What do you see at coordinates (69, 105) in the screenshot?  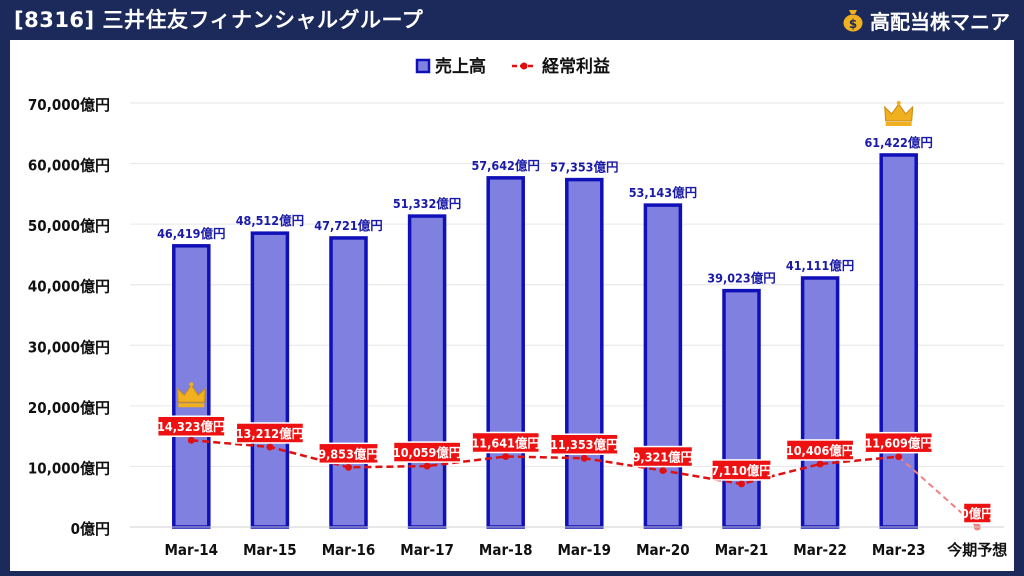 I see `y-tick-label: 70,000億円` at bounding box center [69, 105].